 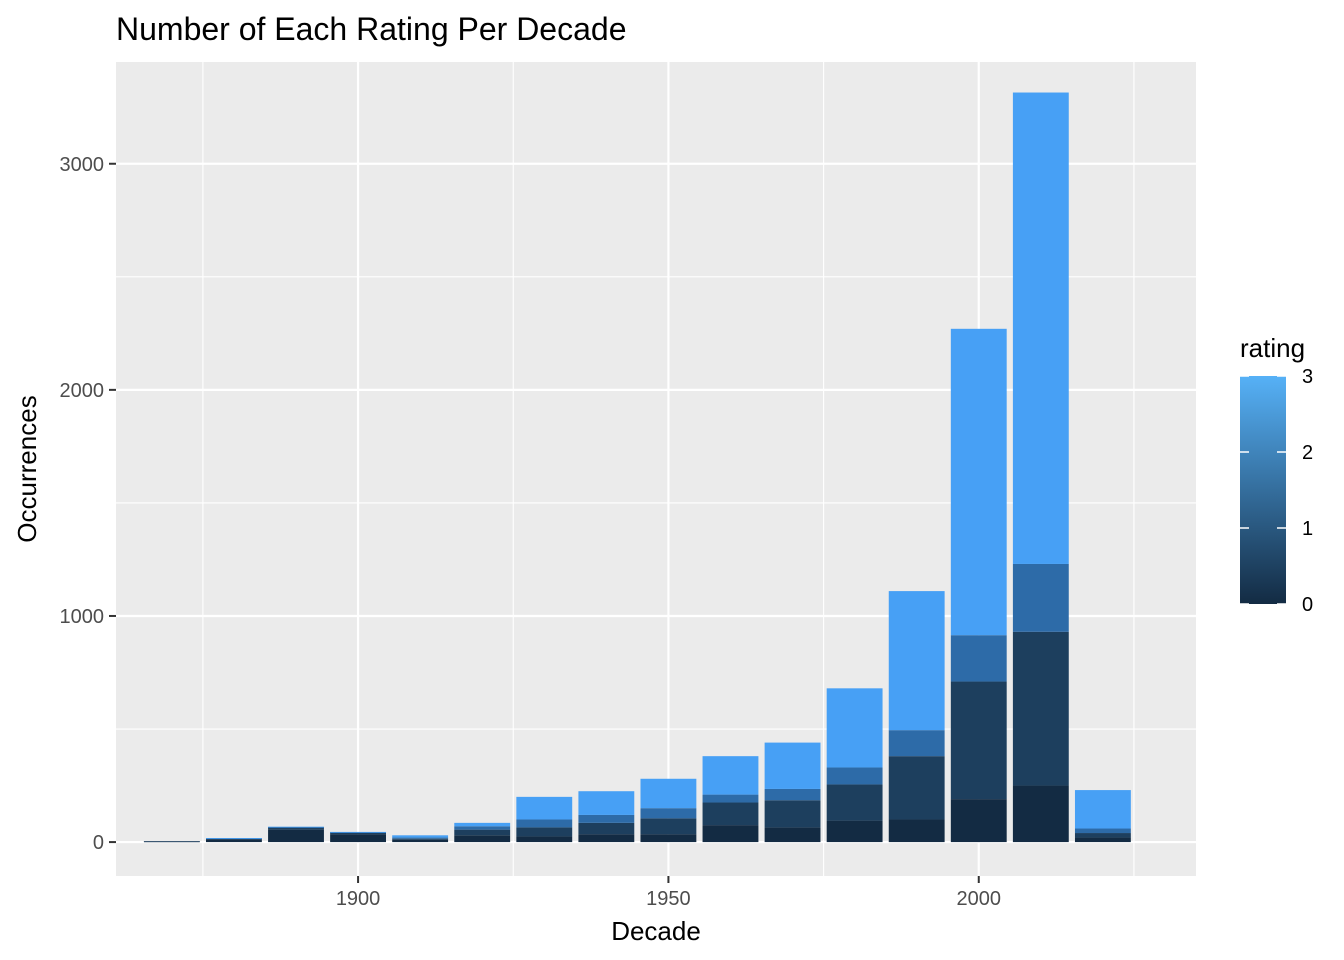 I want to click on y-tick-label: 3000, so click(x=82, y=165).